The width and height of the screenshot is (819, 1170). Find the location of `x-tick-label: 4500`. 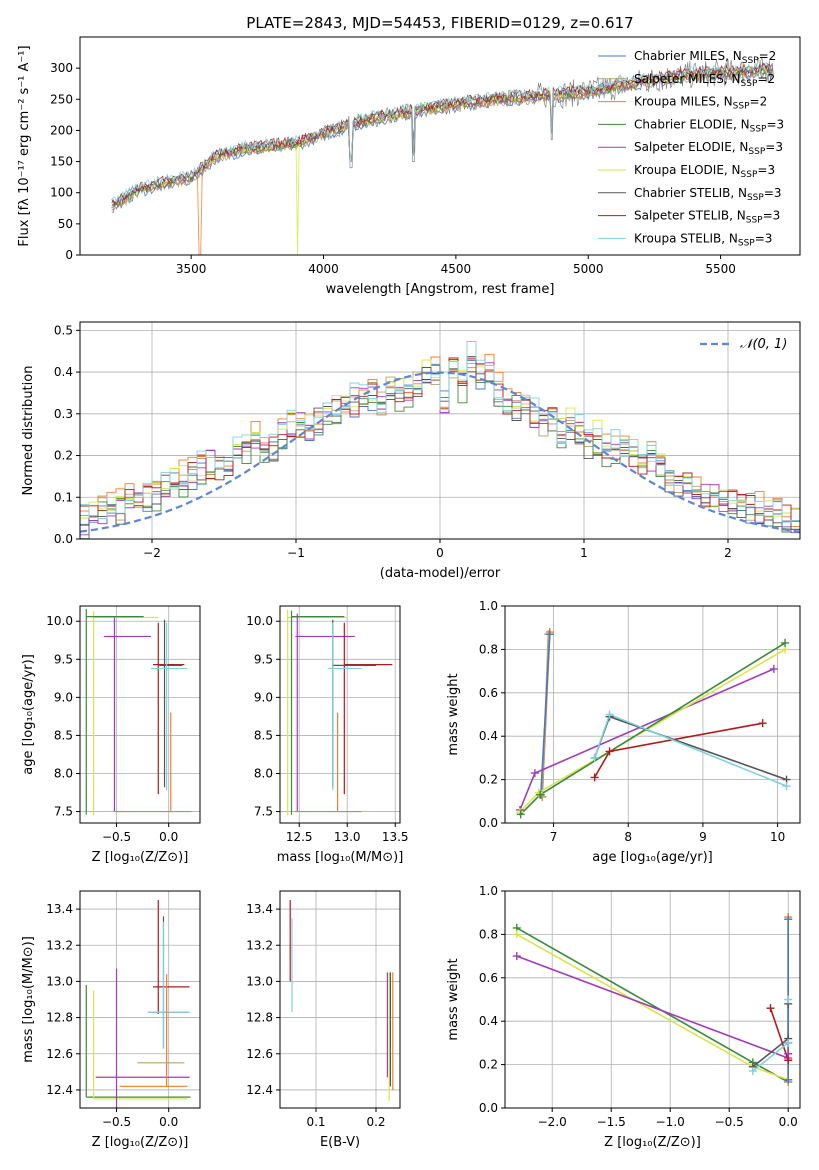

x-tick-label: 4500 is located at coordinates (456, 269).